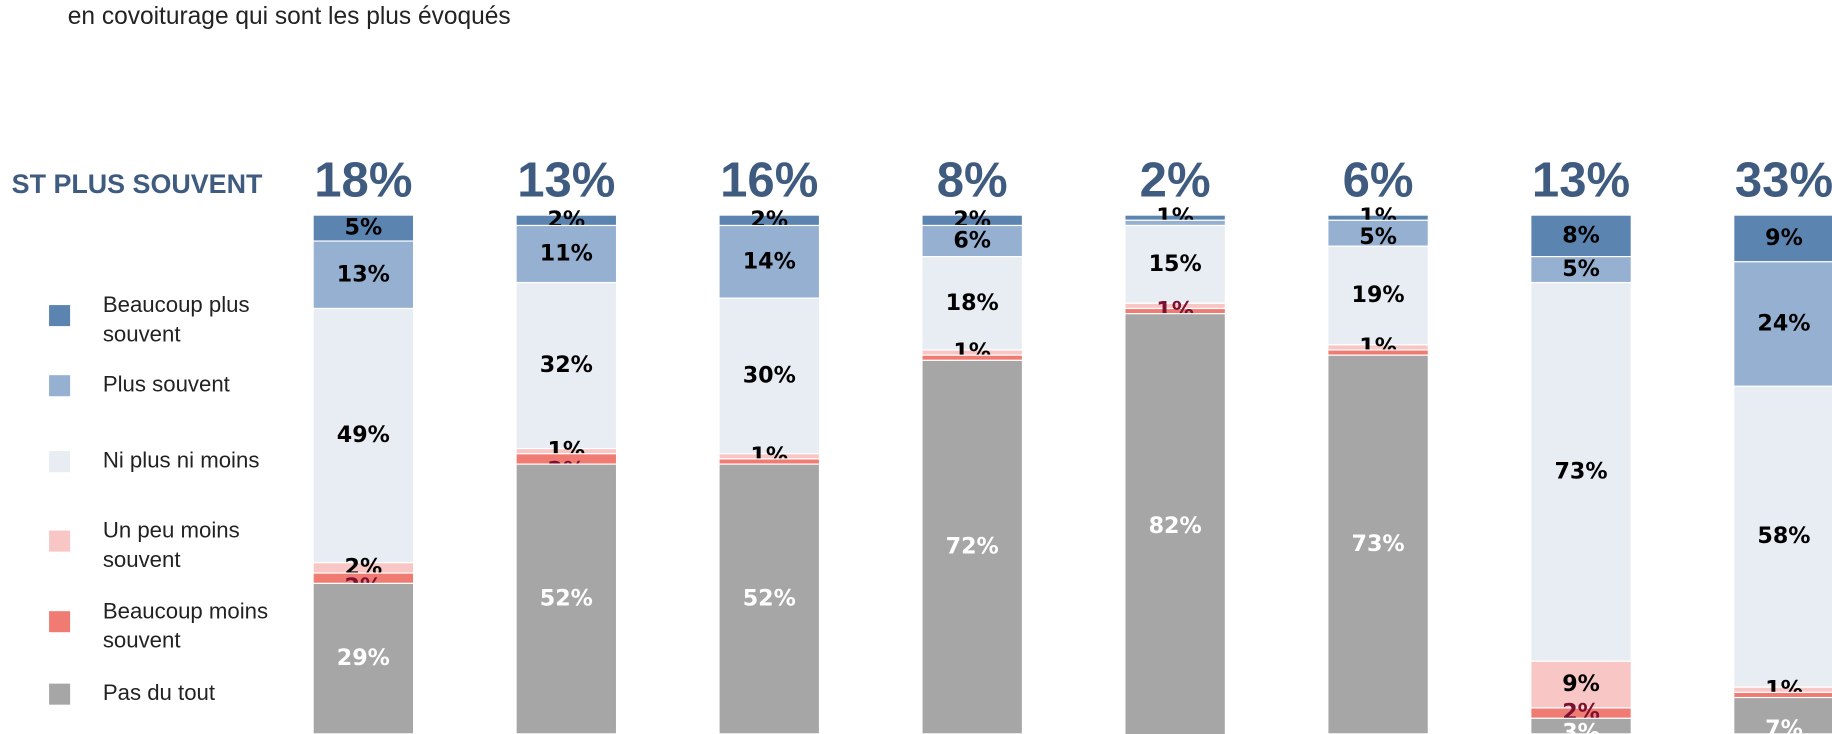 This screenshot has height=734, width=1832. What do you see at coordinates (1175, 181) in the screenshot?
I see `total-label: 2%` at bounding box center [1175, 181].